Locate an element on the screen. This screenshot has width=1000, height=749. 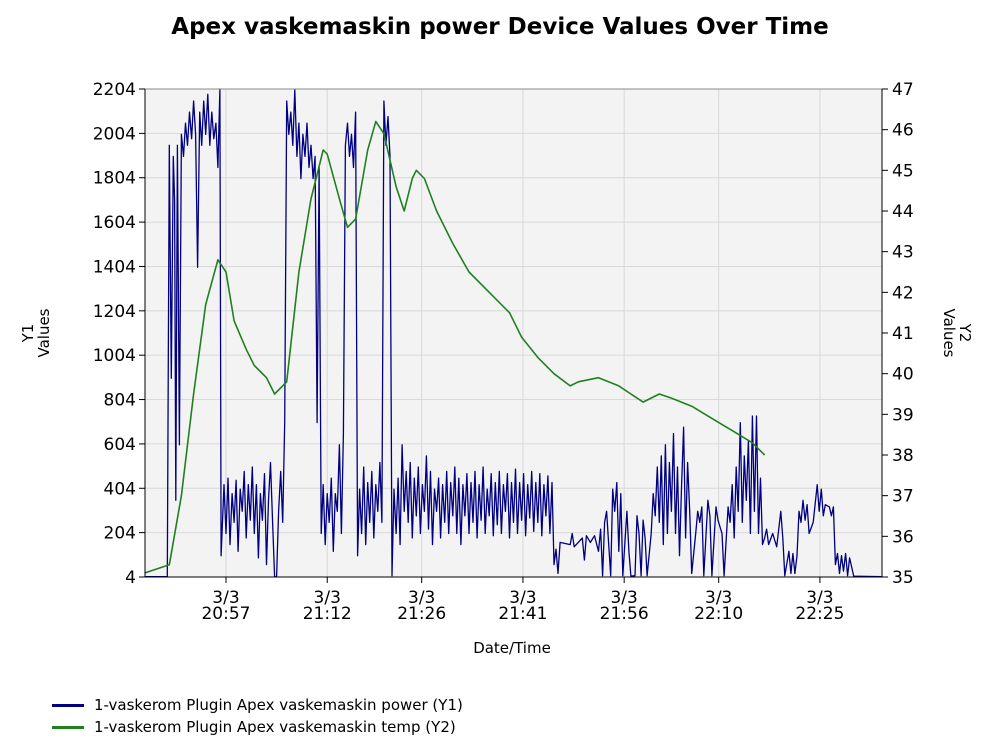
y1-tick-label: 604 is located at coordinates (120, 445).